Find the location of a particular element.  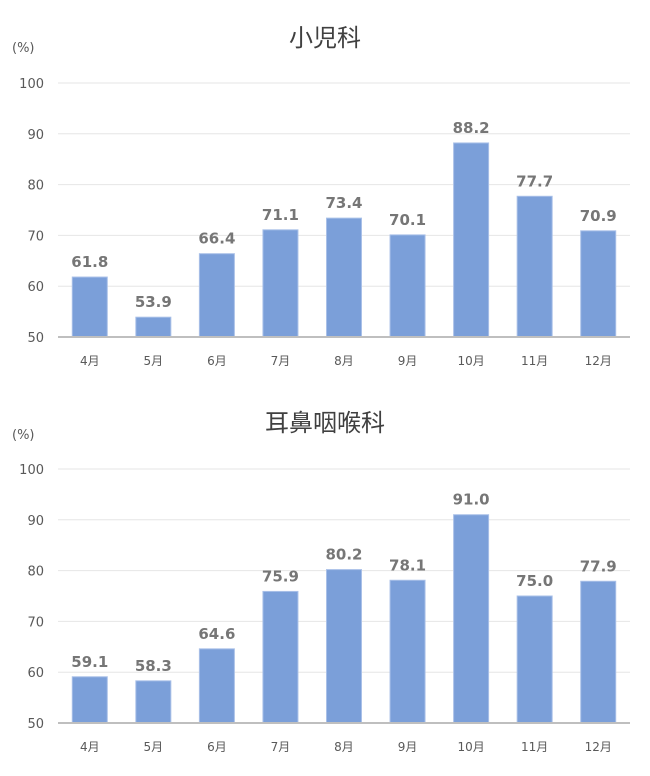

data-label: 77.9 is located at coordinates (598, 566).